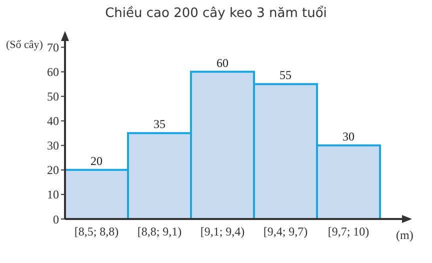 Image resolution: width=432 pixels, height=263 pixels. Describe the element at coordinates (349, 231) in the screenshot. I see `x-tick-label: [9,7; 10)` at that location.